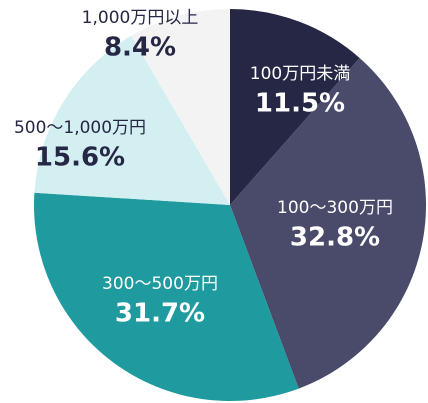 This screenshot has height=403, width=428. I want to click on slice-percent: 32.8%, so click(335, 238).